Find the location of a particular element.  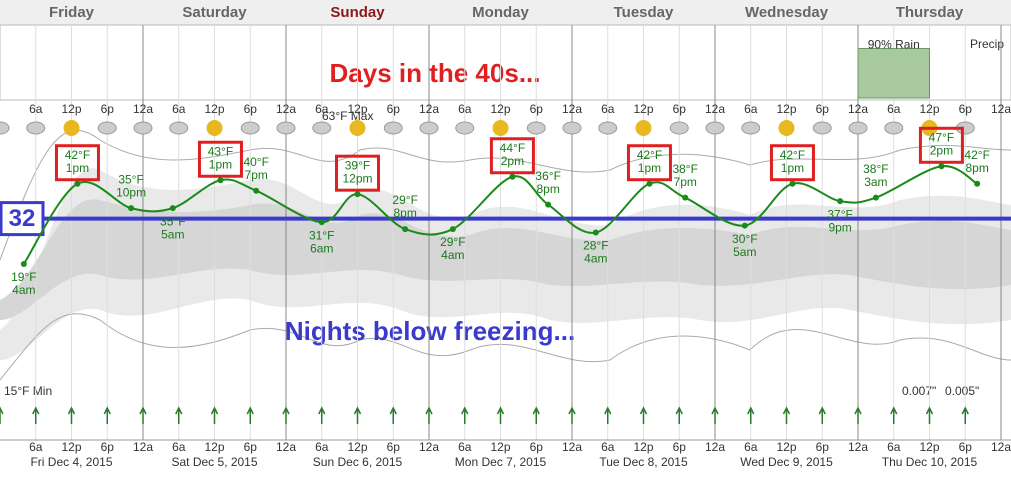

temperature-label: 42°F is located at coordinates (649, 155).